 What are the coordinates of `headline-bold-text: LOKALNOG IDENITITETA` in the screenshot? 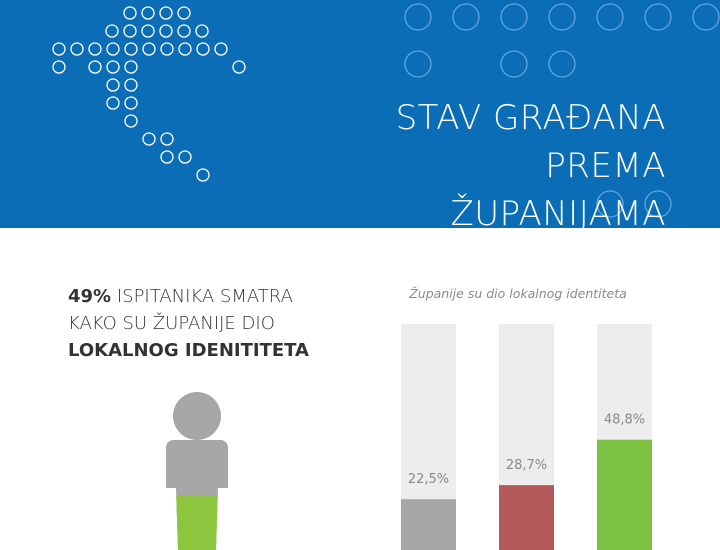 It's located at (188, 350).